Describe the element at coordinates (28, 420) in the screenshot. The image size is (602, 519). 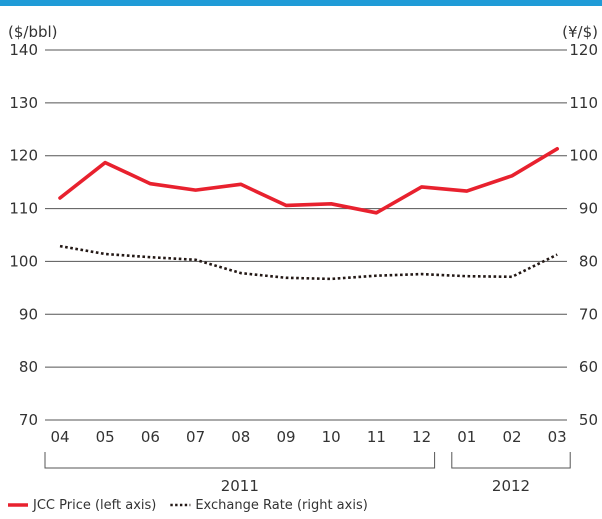
I see `left-tick-label: 70` at that location.